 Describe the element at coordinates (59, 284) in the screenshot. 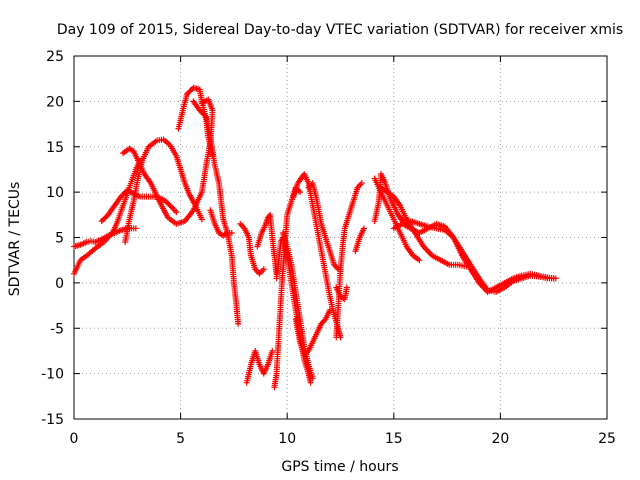

I see `y-tick-label: 0` at that location.